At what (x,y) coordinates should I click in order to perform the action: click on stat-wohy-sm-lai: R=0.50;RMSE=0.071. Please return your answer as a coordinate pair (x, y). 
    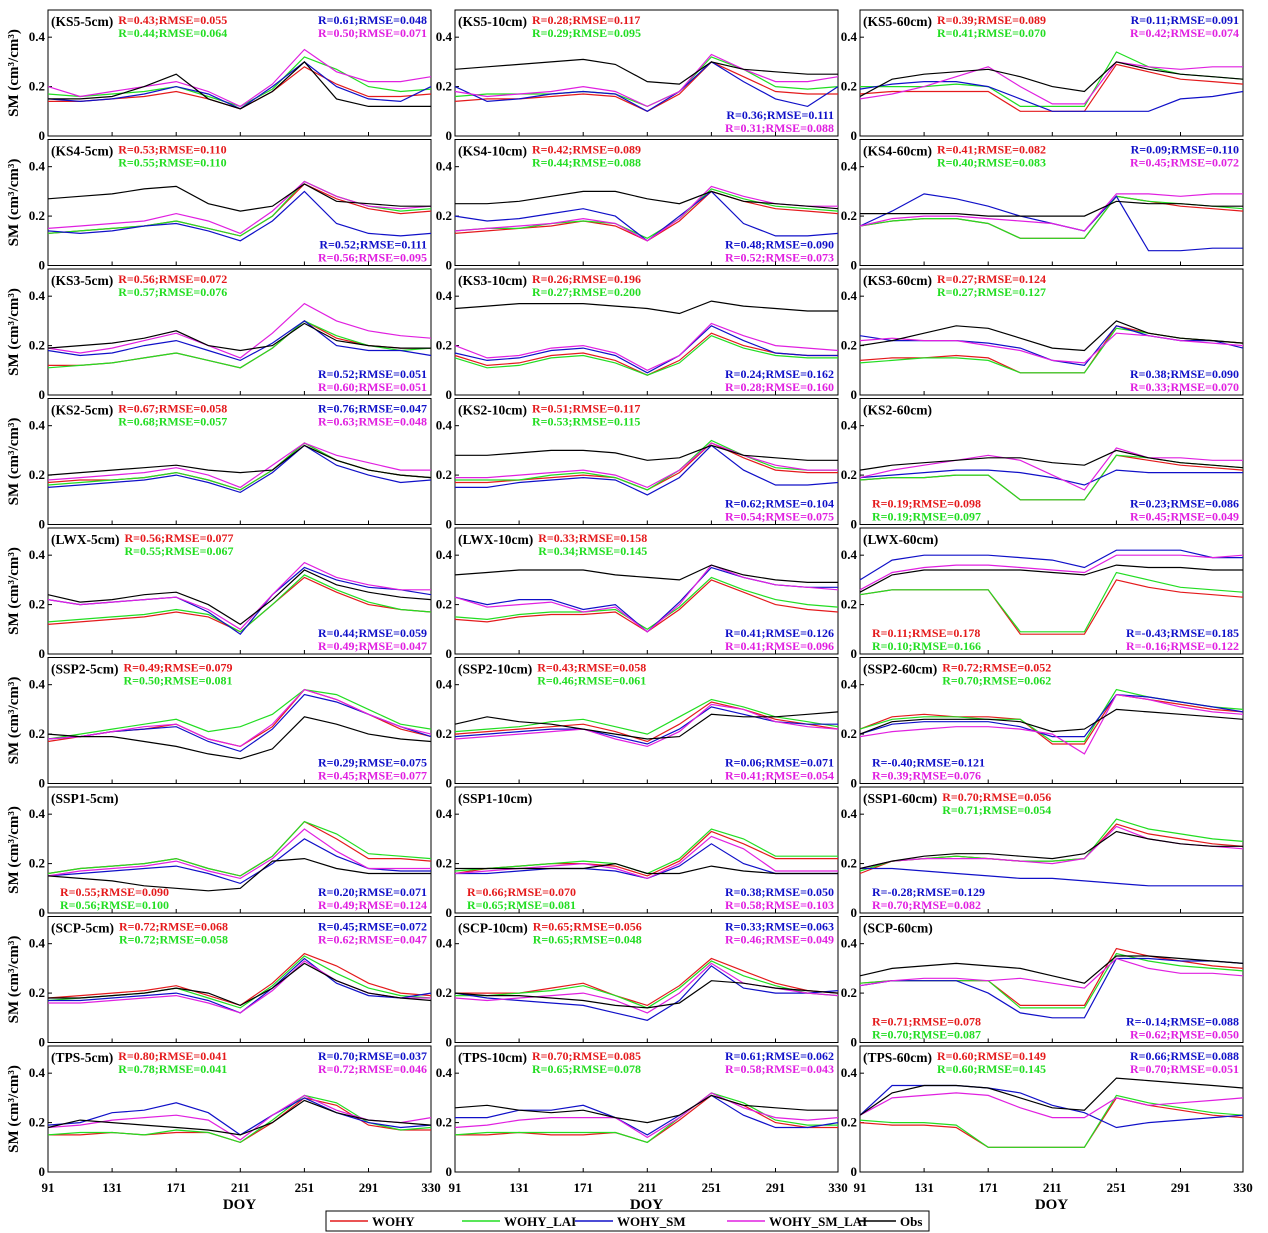
    Looking at the image, I should click on (372, 33).